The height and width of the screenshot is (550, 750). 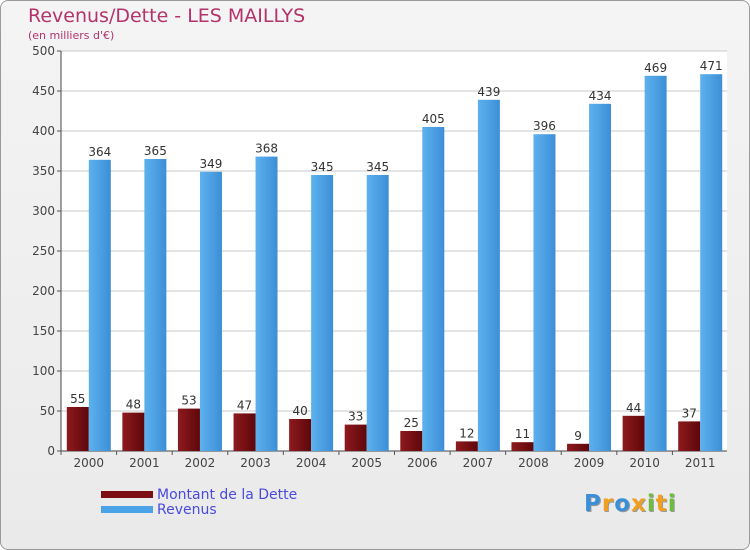 What do you see at coordinates (266, 149) in the screenshot?
I see `data-label-revenus: 368` at bounding box center [266, 149].